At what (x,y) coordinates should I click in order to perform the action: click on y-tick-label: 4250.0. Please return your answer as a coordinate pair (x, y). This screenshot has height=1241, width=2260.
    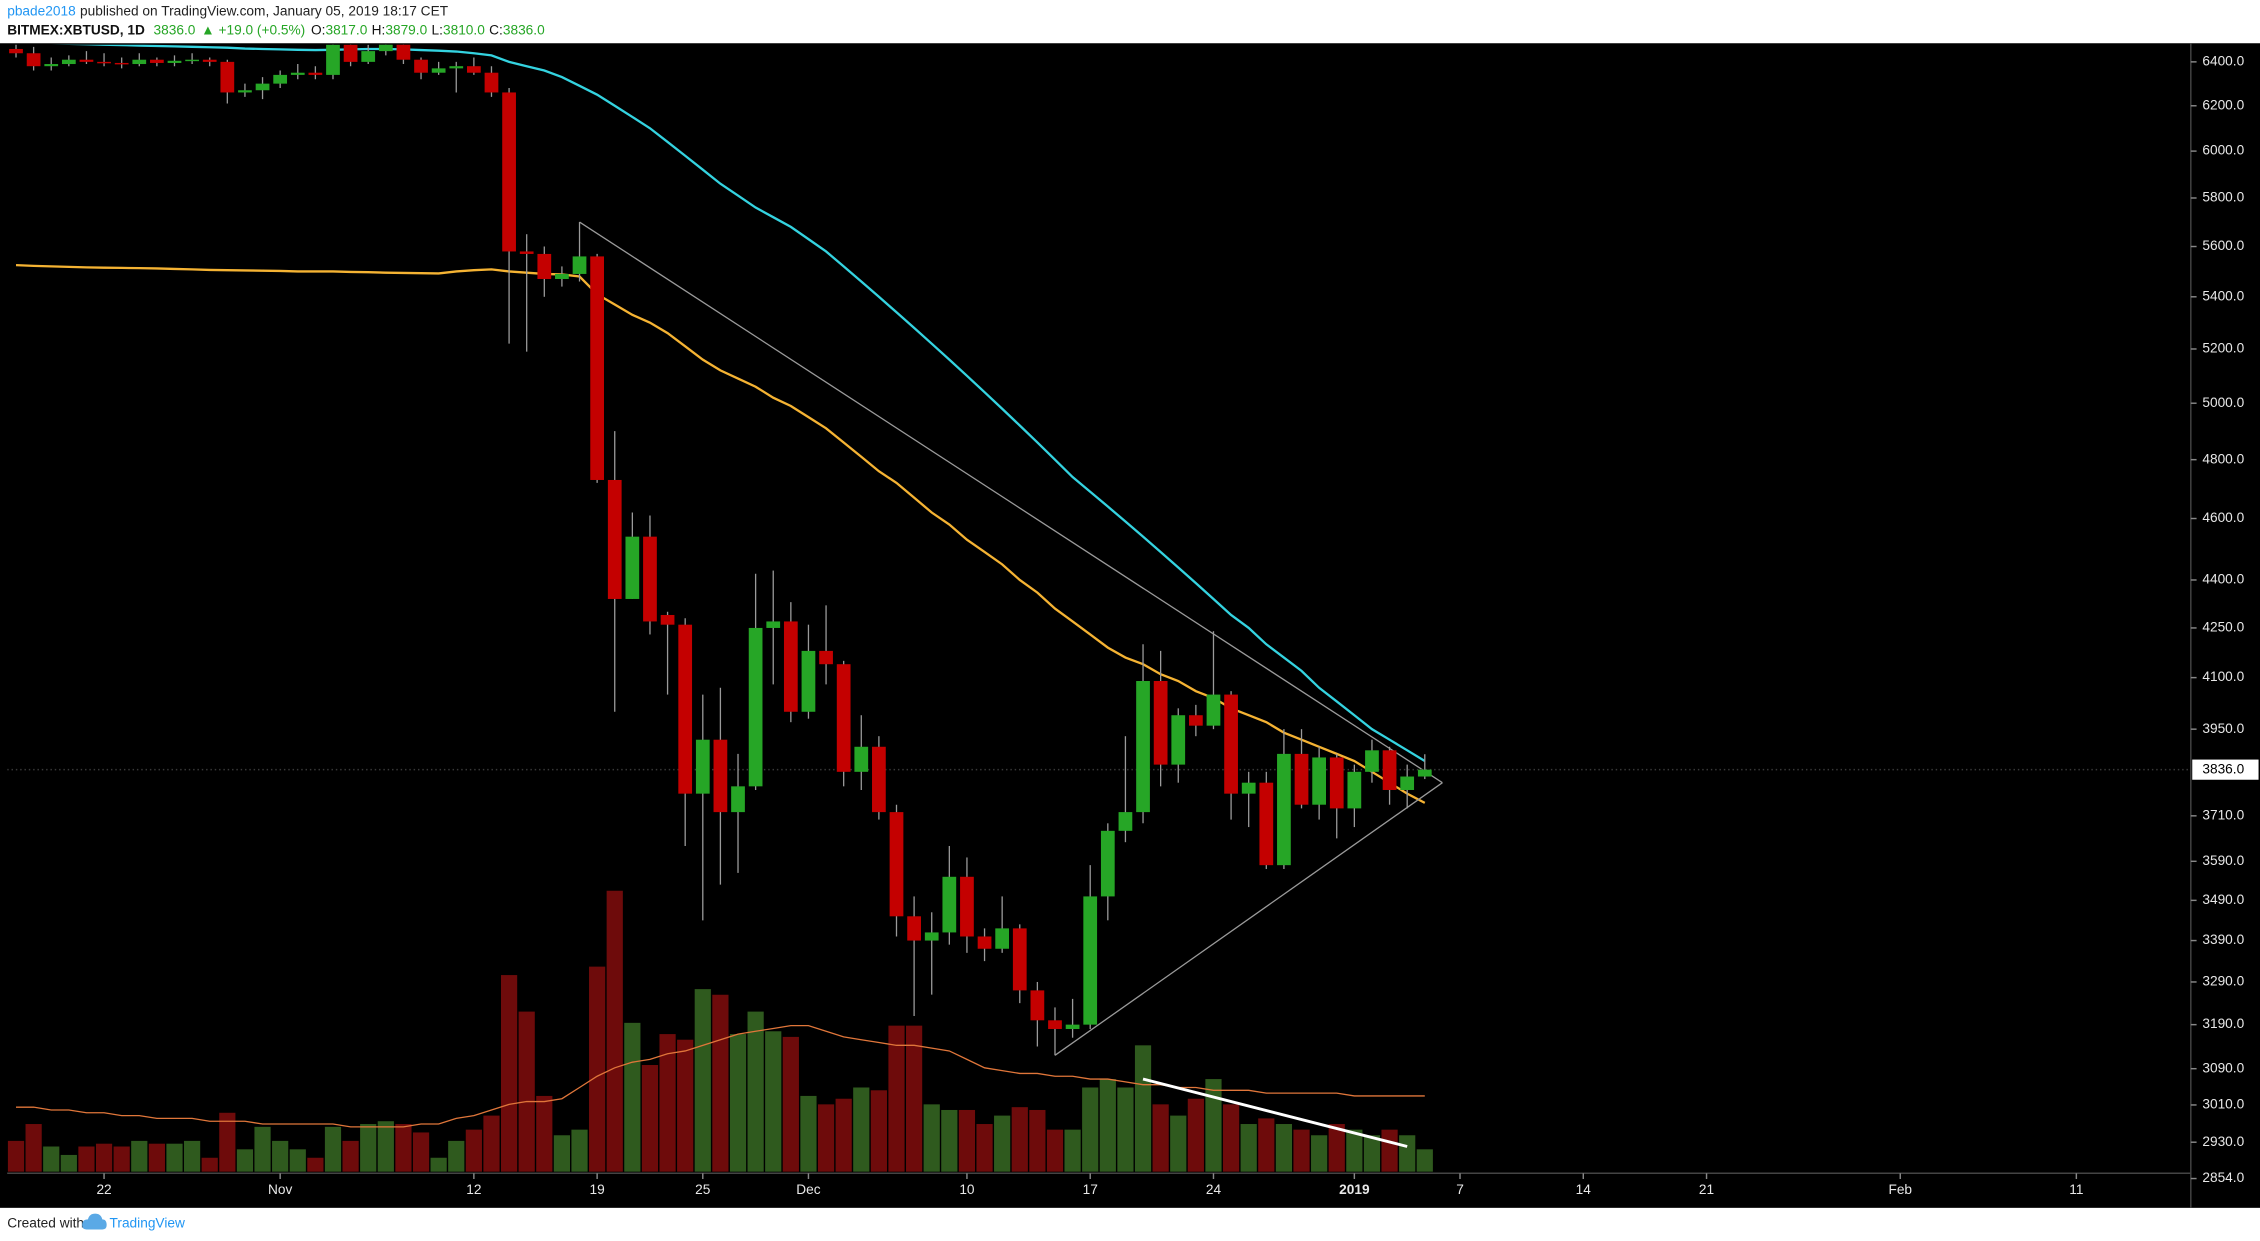
    Looking at the image, I should click on (2223, 627).